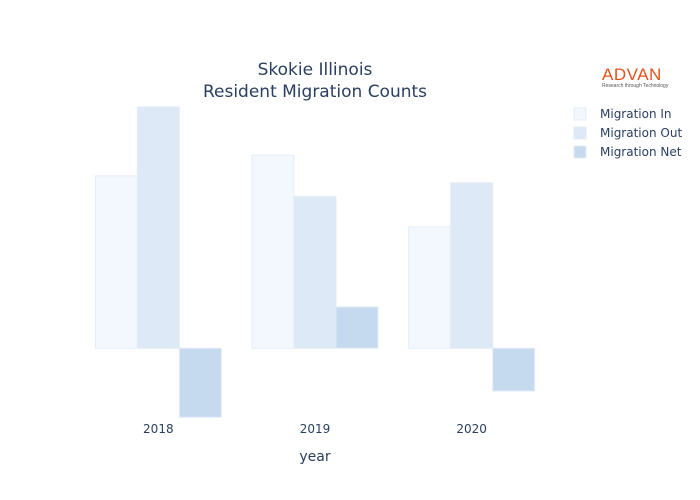 The width and height of the screenshot is (700, 500). Describe the element at coordinates (641, 133) in the screenshot. I see `legend-label-migration-out: Migration Out` at that location.